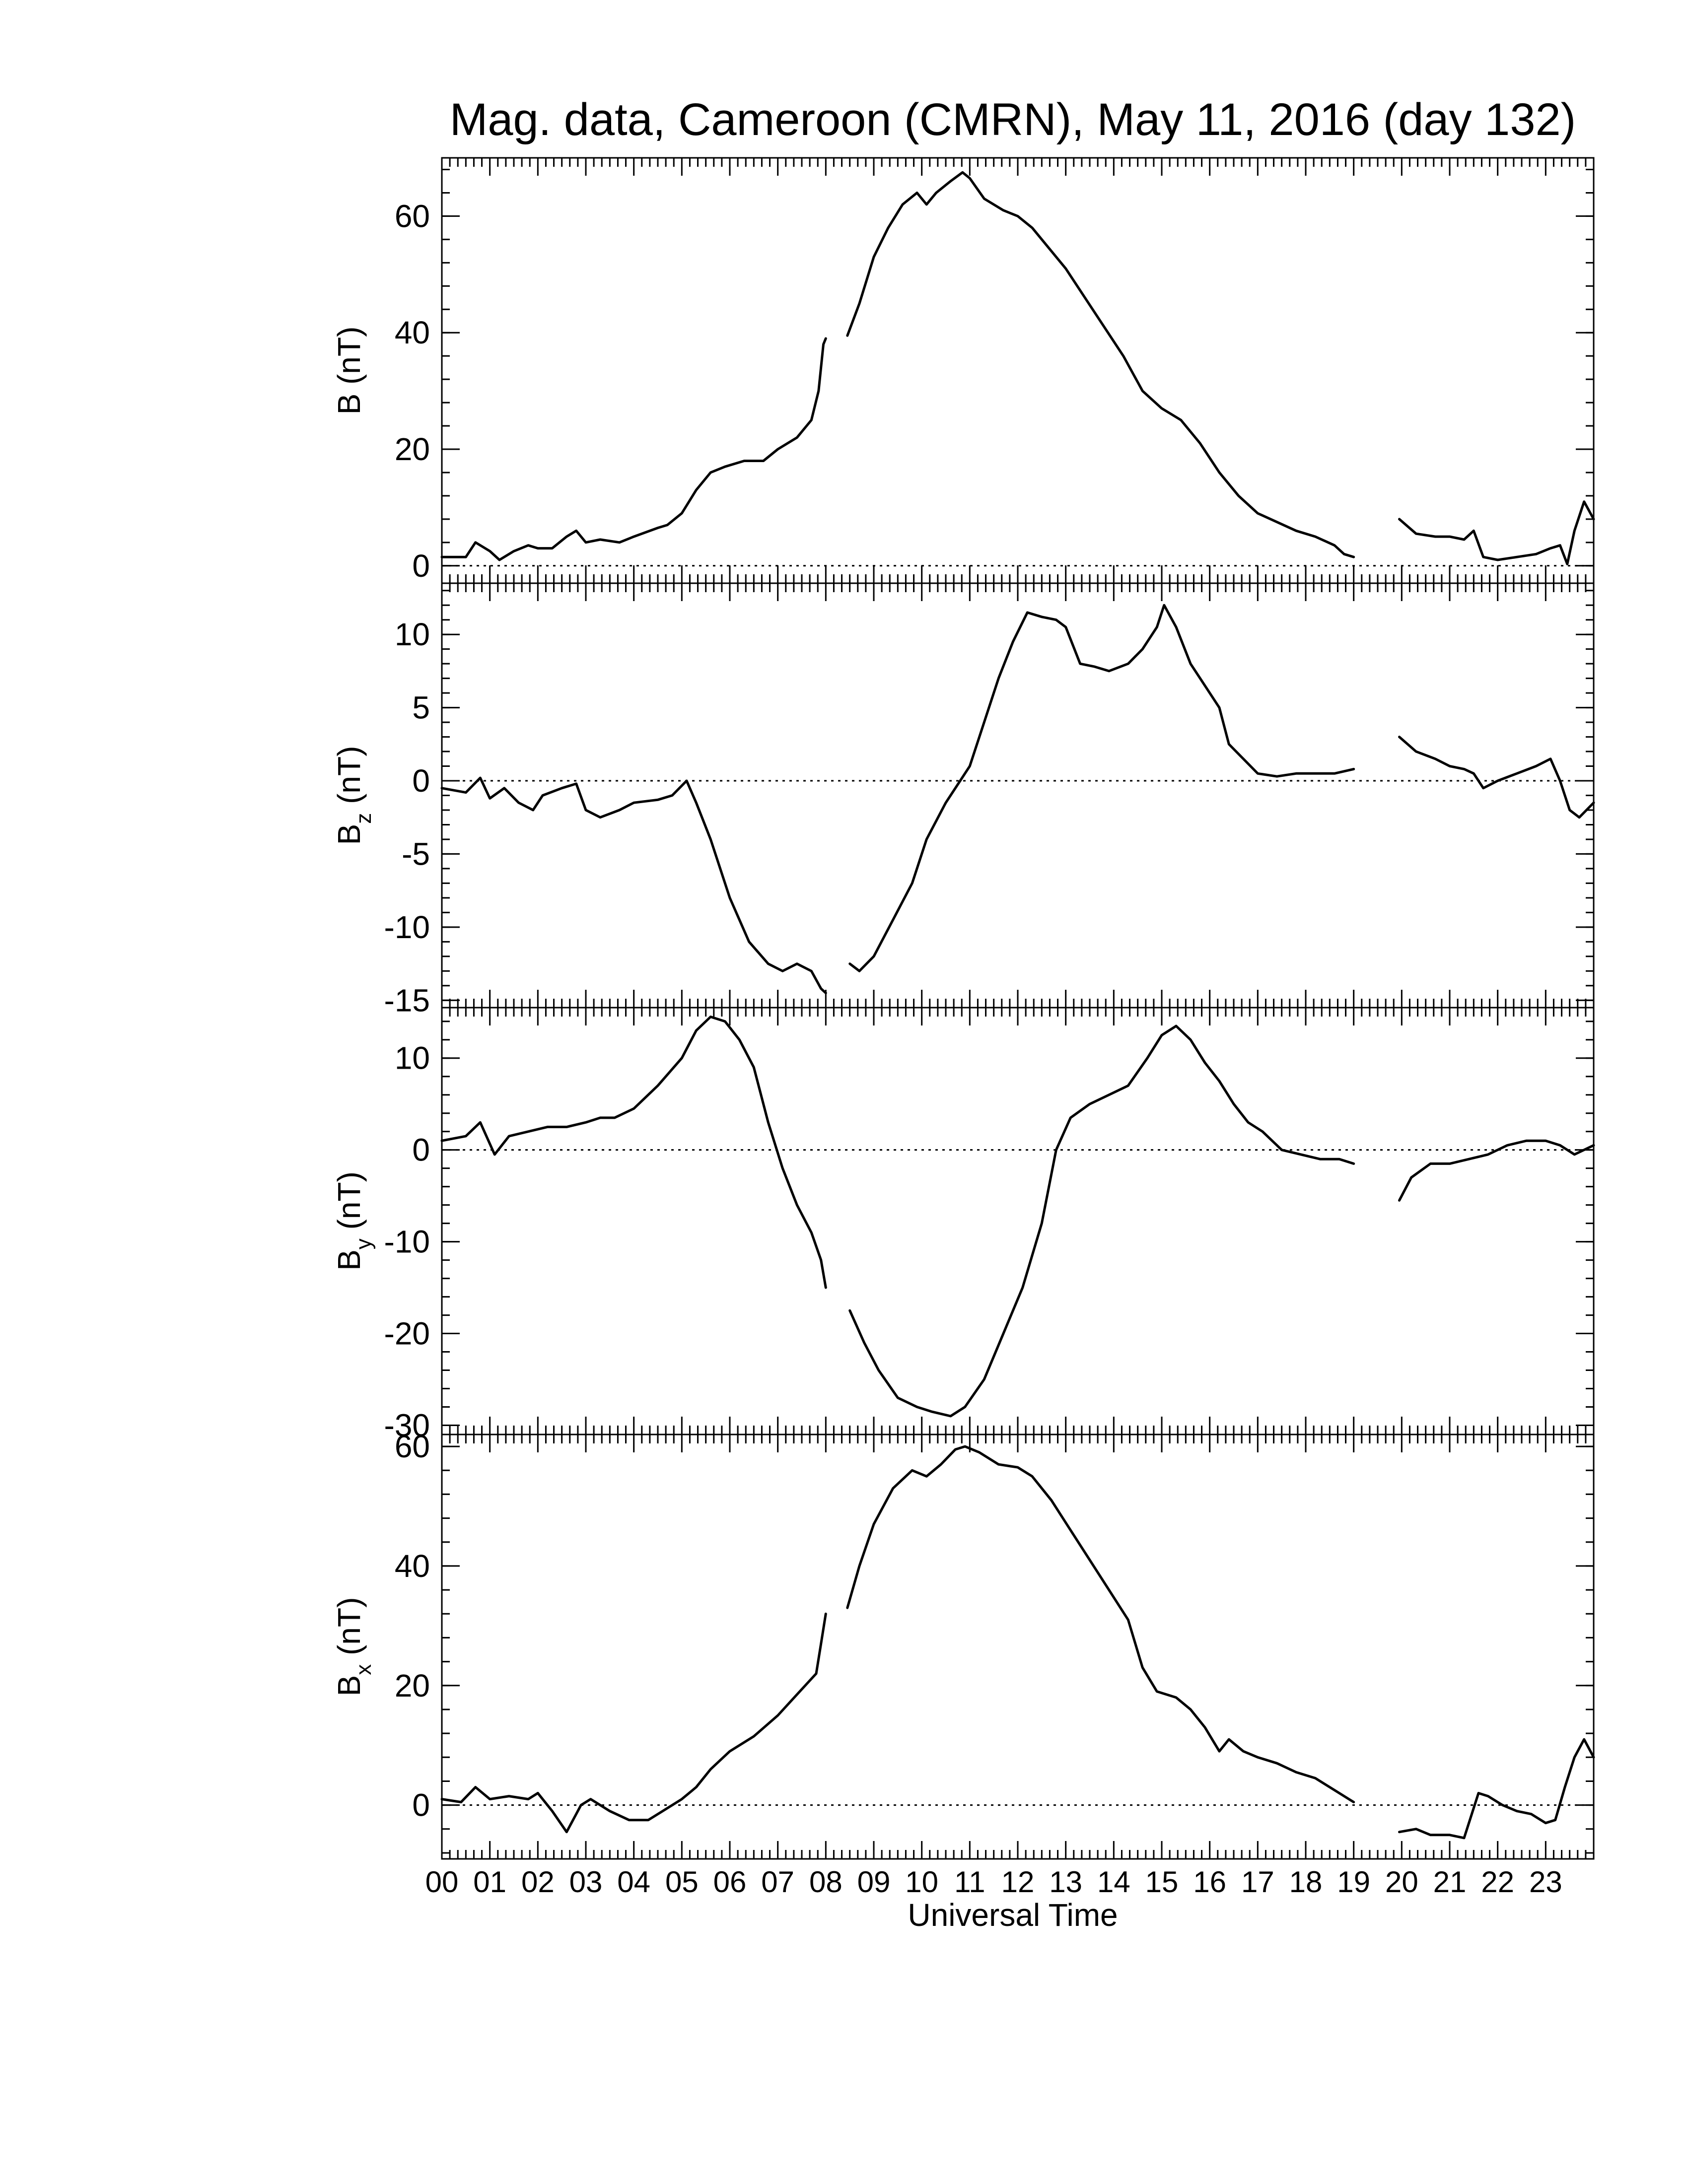  What do you see at coordinates (407, 1334) in the screenshot?
I see `y-tick-label: -20` at bounding box center [407, 1334].